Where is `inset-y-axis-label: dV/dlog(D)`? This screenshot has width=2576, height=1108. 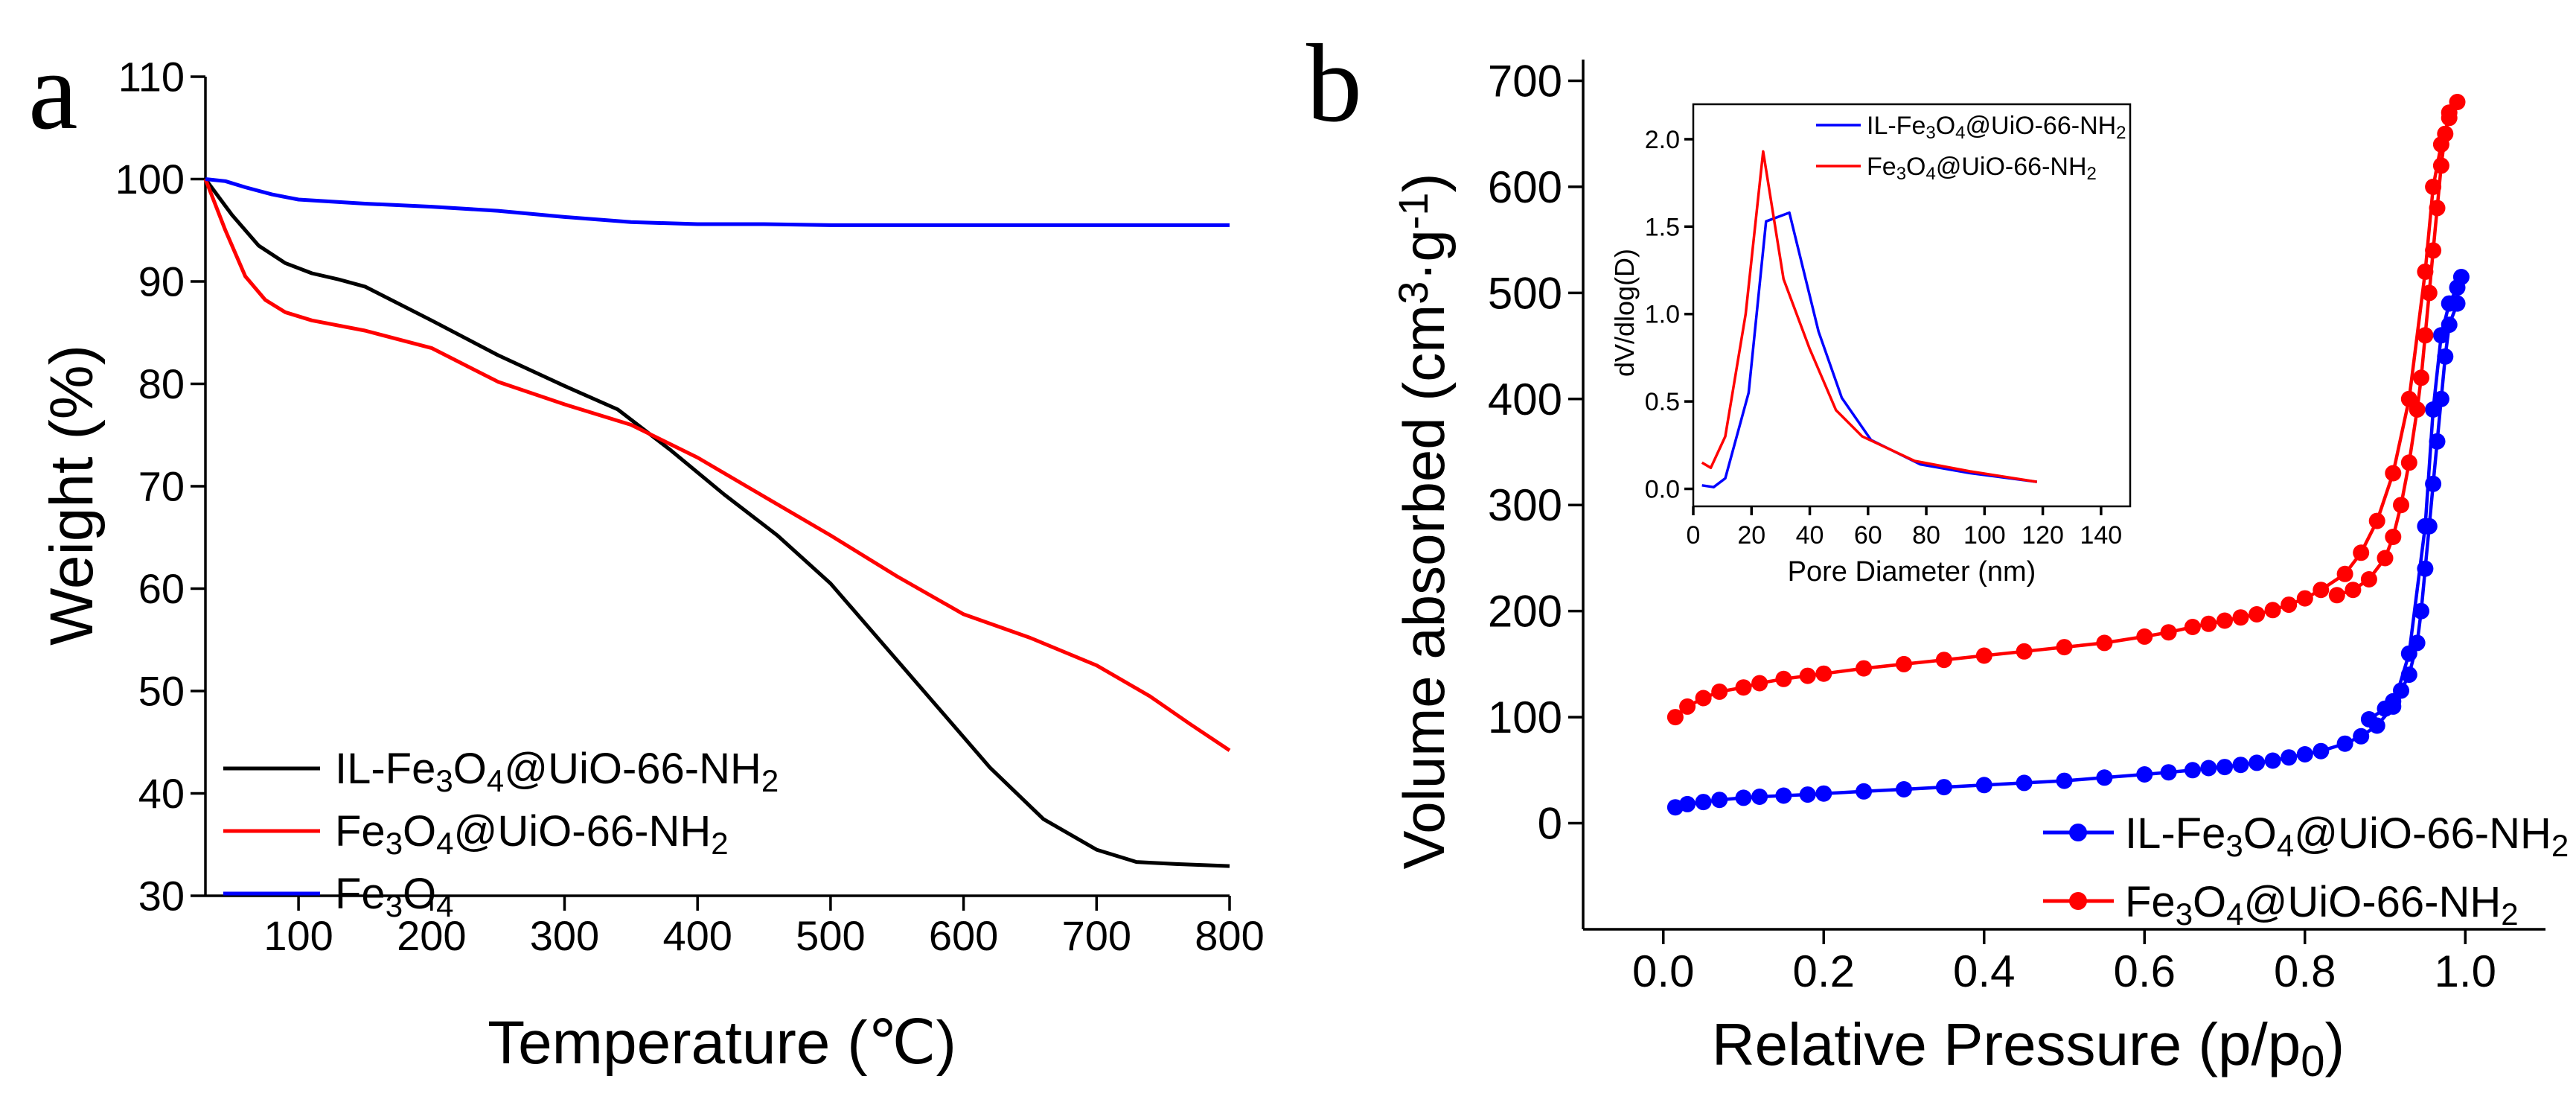
inset-y-axis-label: dV/dlog(D) is located at coordinates (1624, 313).